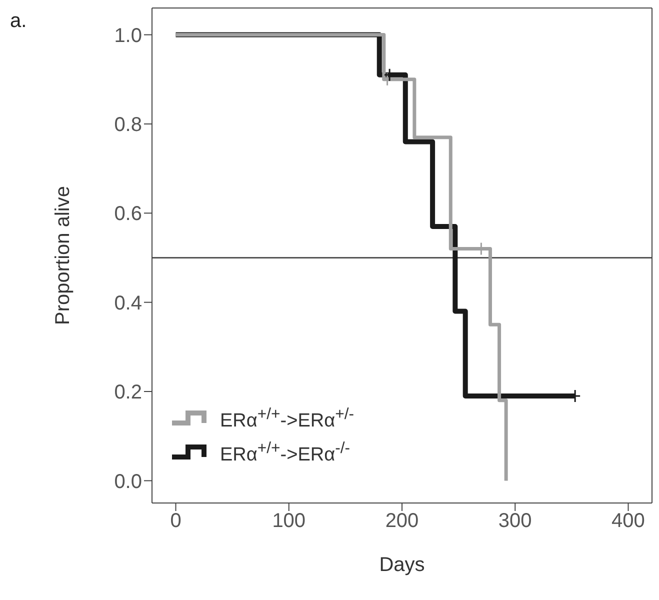 The height and width of the screenshot is (600, 659). Describe the element at coordinates (128, 393) in the screenshot. I see `y-tick-label: 0.2` at that location.